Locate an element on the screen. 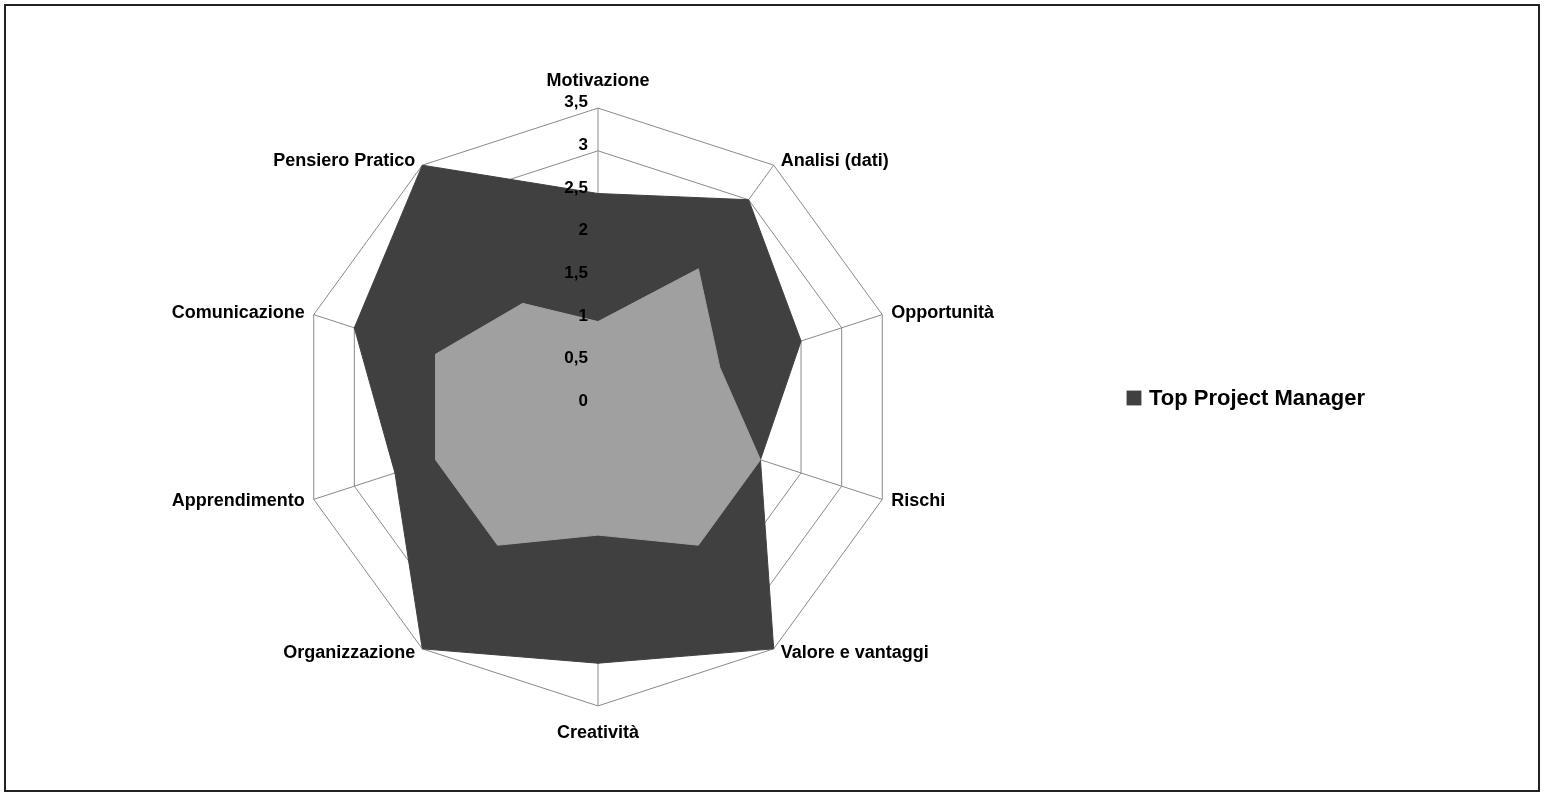 This screenshot has width=1548, height=802. legend-label: Top Project Manager is located at coordinates (1257, 397).